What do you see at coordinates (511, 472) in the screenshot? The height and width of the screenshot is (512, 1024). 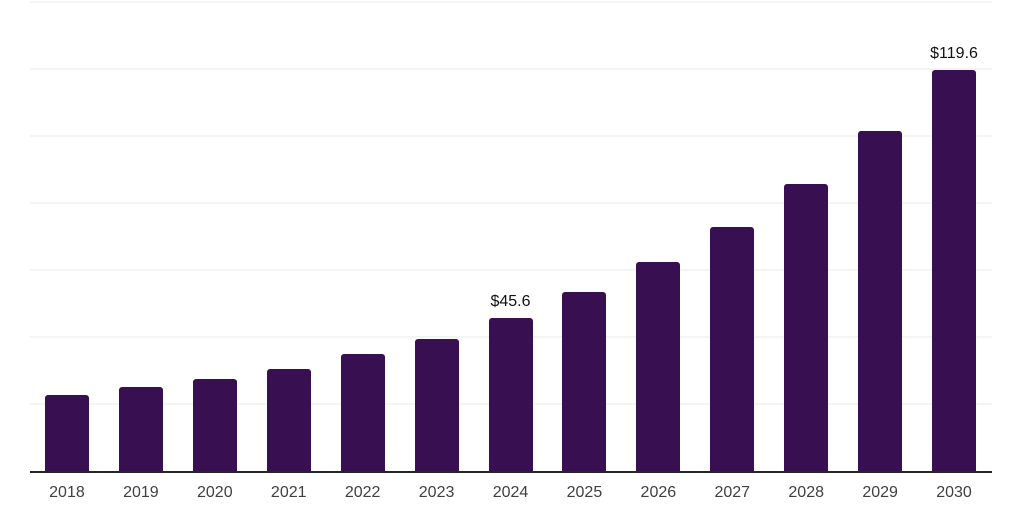 I see `x-axis-line` at bounding box center [511, 472].